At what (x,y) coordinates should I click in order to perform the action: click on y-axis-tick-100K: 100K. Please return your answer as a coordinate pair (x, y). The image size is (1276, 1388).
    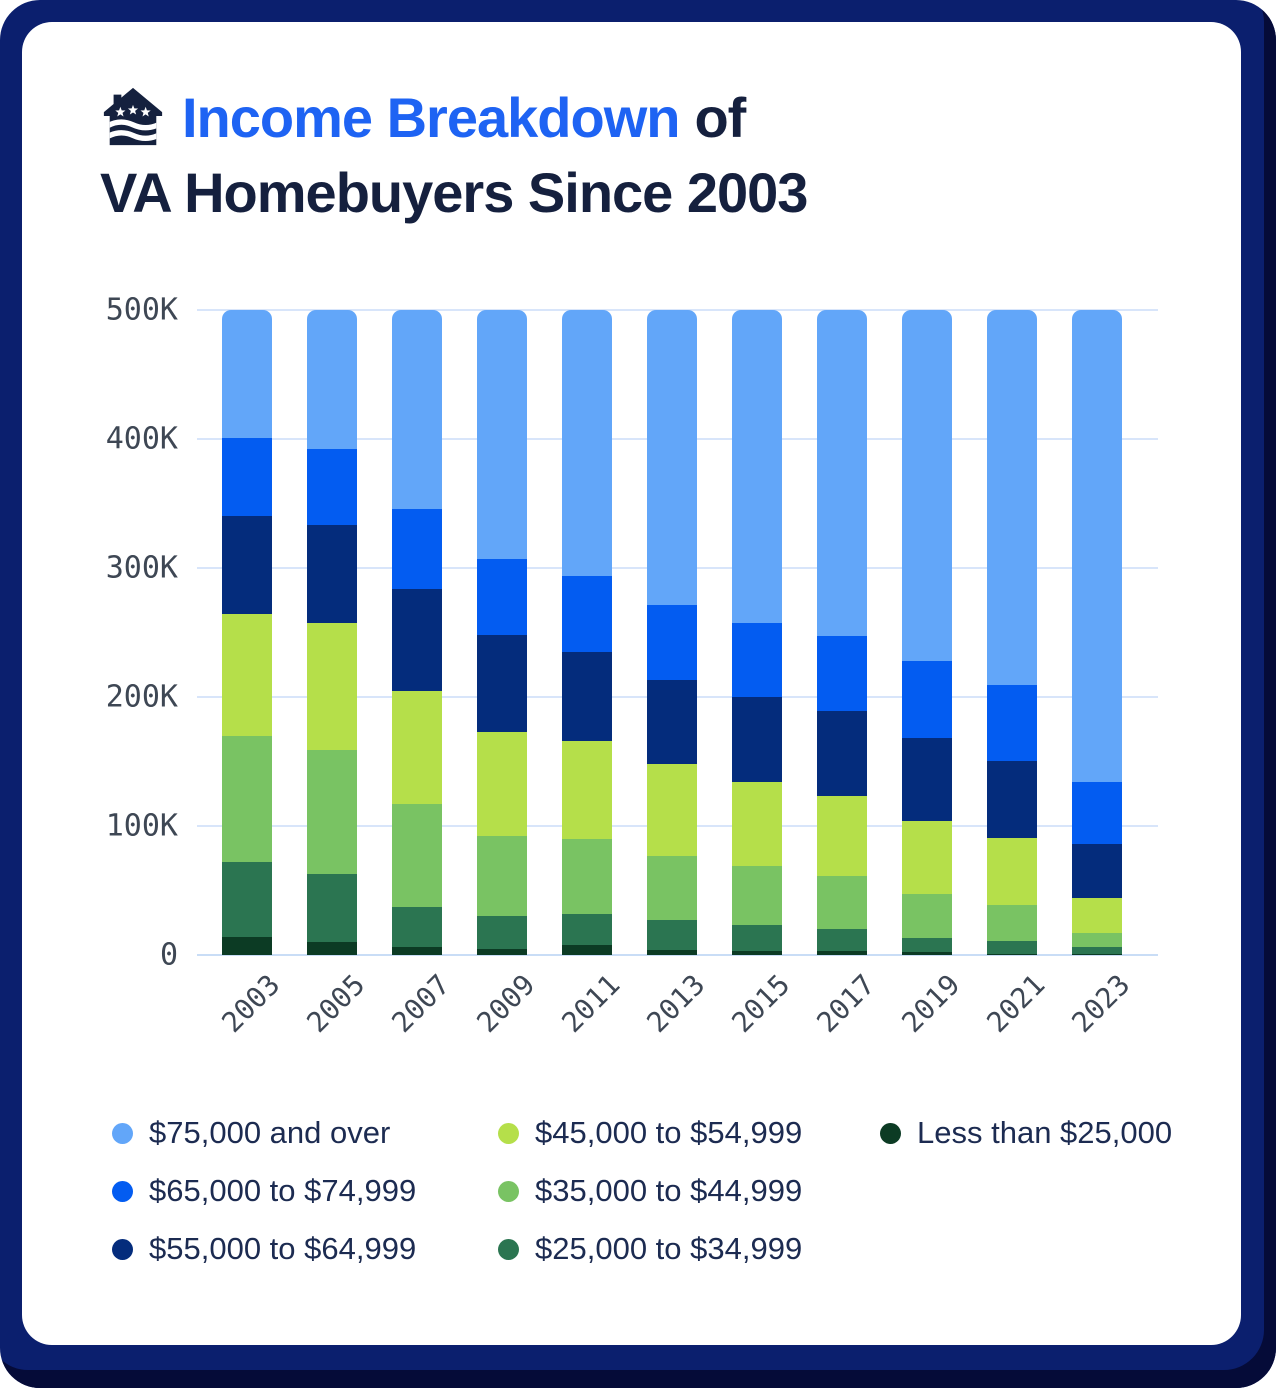
    Looking at the image, I should click on (141, 826).